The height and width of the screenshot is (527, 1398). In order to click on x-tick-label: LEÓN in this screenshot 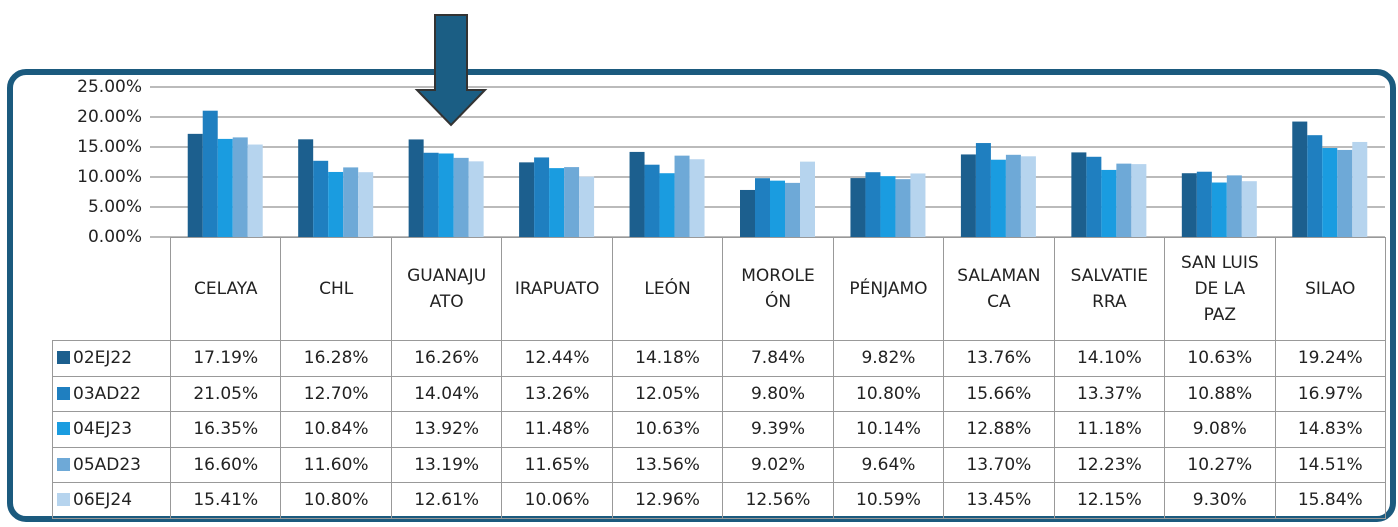, I will do `click(667, 289)`.